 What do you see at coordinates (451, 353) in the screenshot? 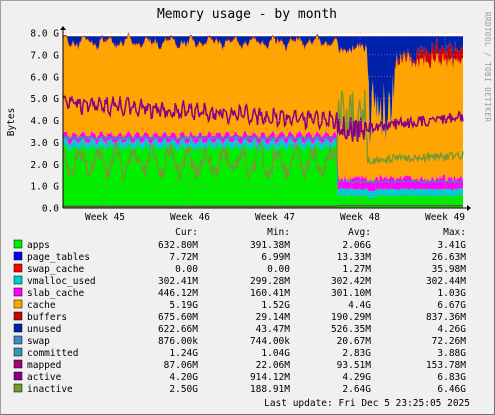
I see `legend-value-max: 3.88G` at bounding box center [451, 353].